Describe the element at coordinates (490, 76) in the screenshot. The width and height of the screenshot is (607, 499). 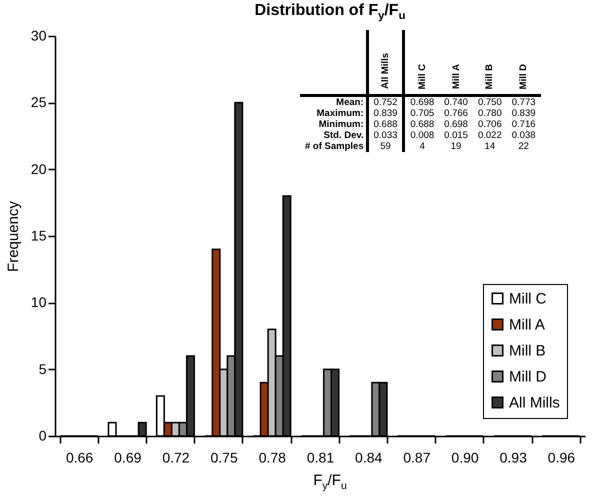
I see `annotation: Mill B` at that location.